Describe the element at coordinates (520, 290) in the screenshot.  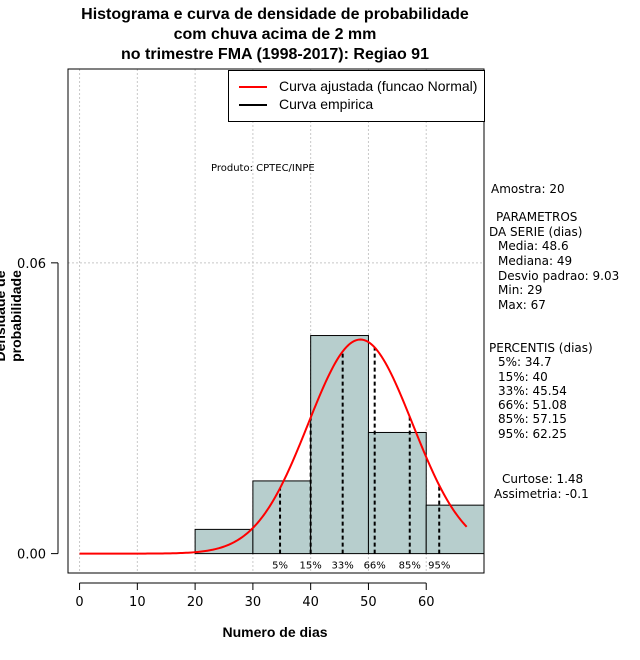
I see `stat-min: Min: 29` at that location.